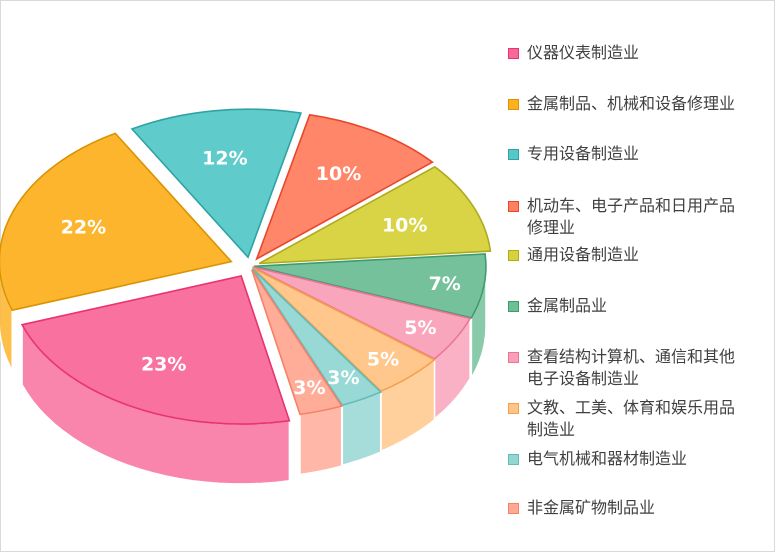  I want to click on legend-item-10: 非金属矿物制品业, so click(639, 508).